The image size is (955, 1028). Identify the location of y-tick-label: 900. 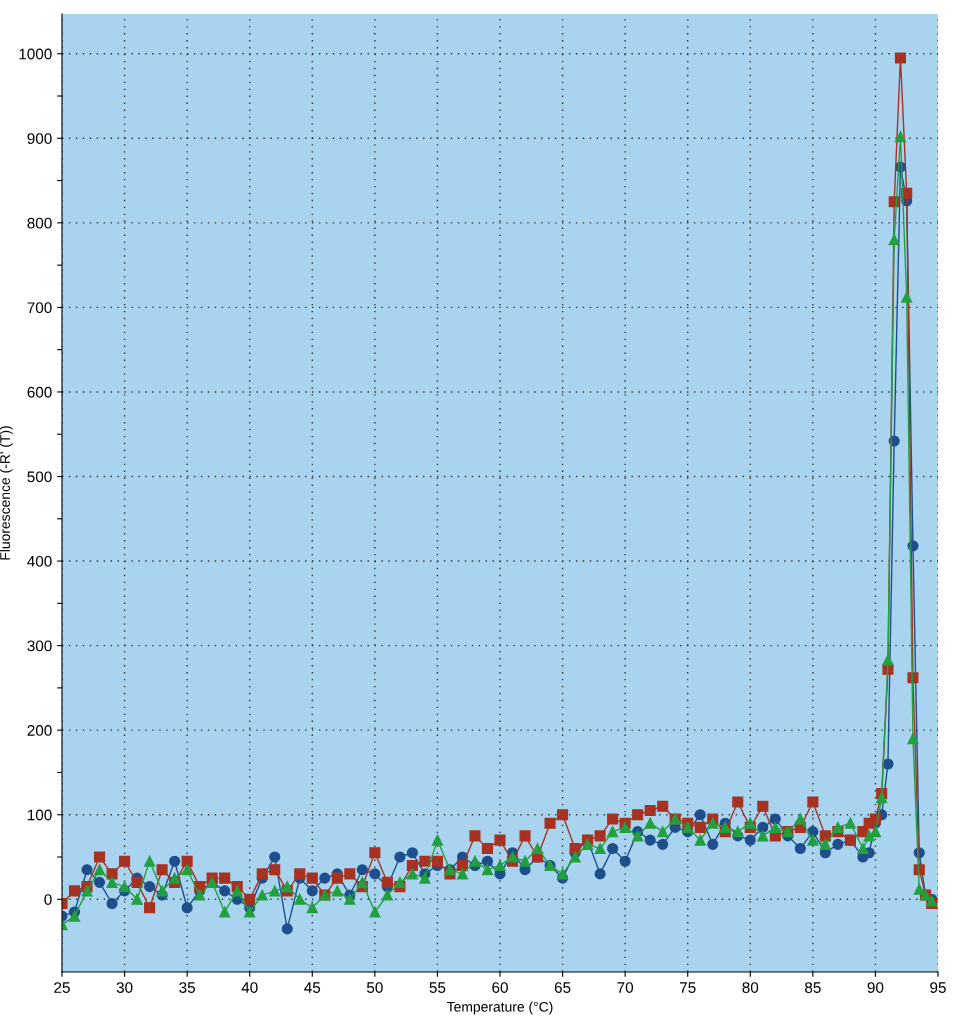
(39, 138).